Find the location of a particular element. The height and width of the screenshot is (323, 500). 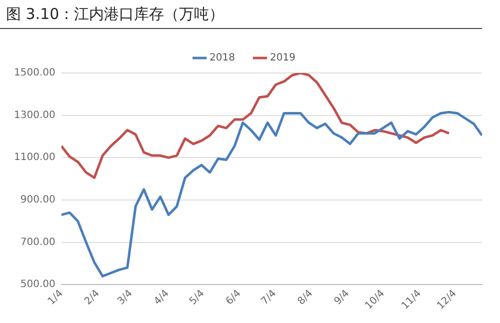

x-tick-label: 1/4 is located at coordinates (56, 298).